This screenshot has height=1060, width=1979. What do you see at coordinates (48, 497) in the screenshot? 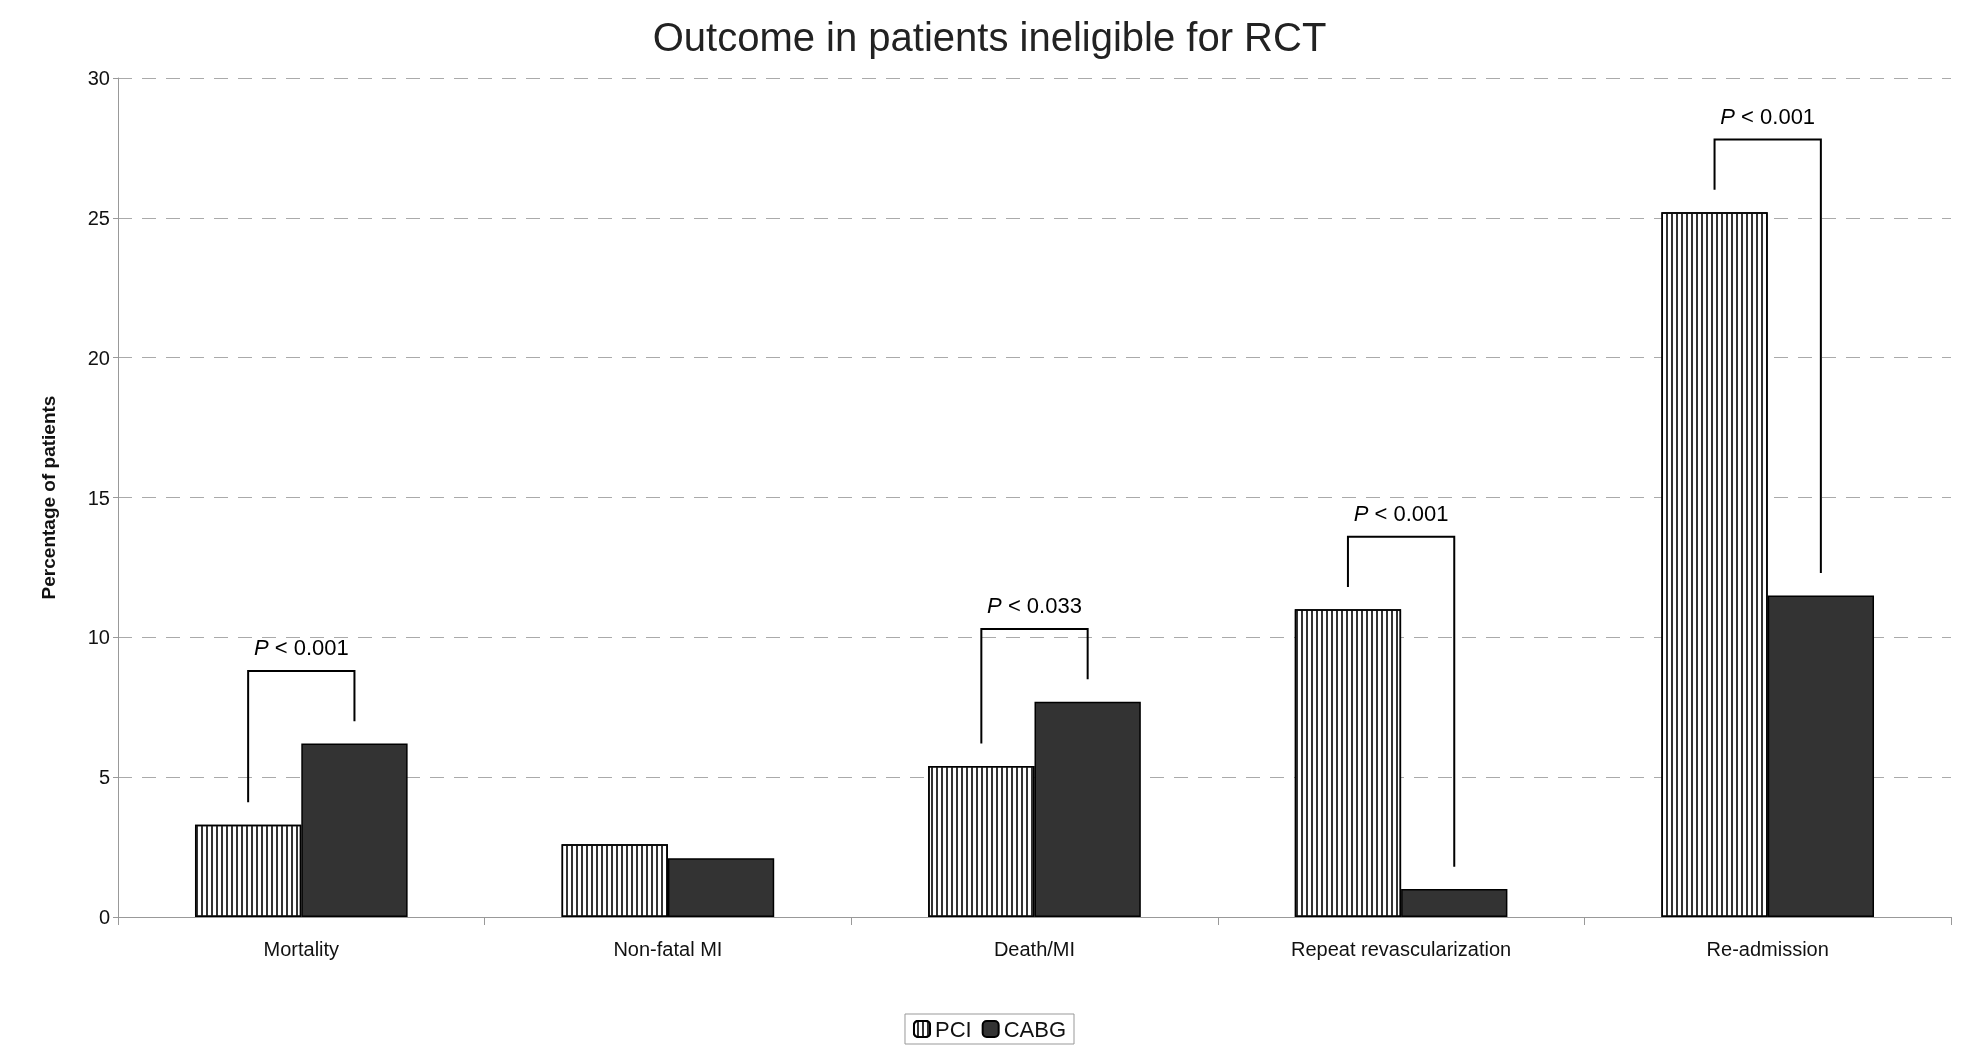
I see `y-axis-title: Percentage of patients` at bounding box center [48, 497].